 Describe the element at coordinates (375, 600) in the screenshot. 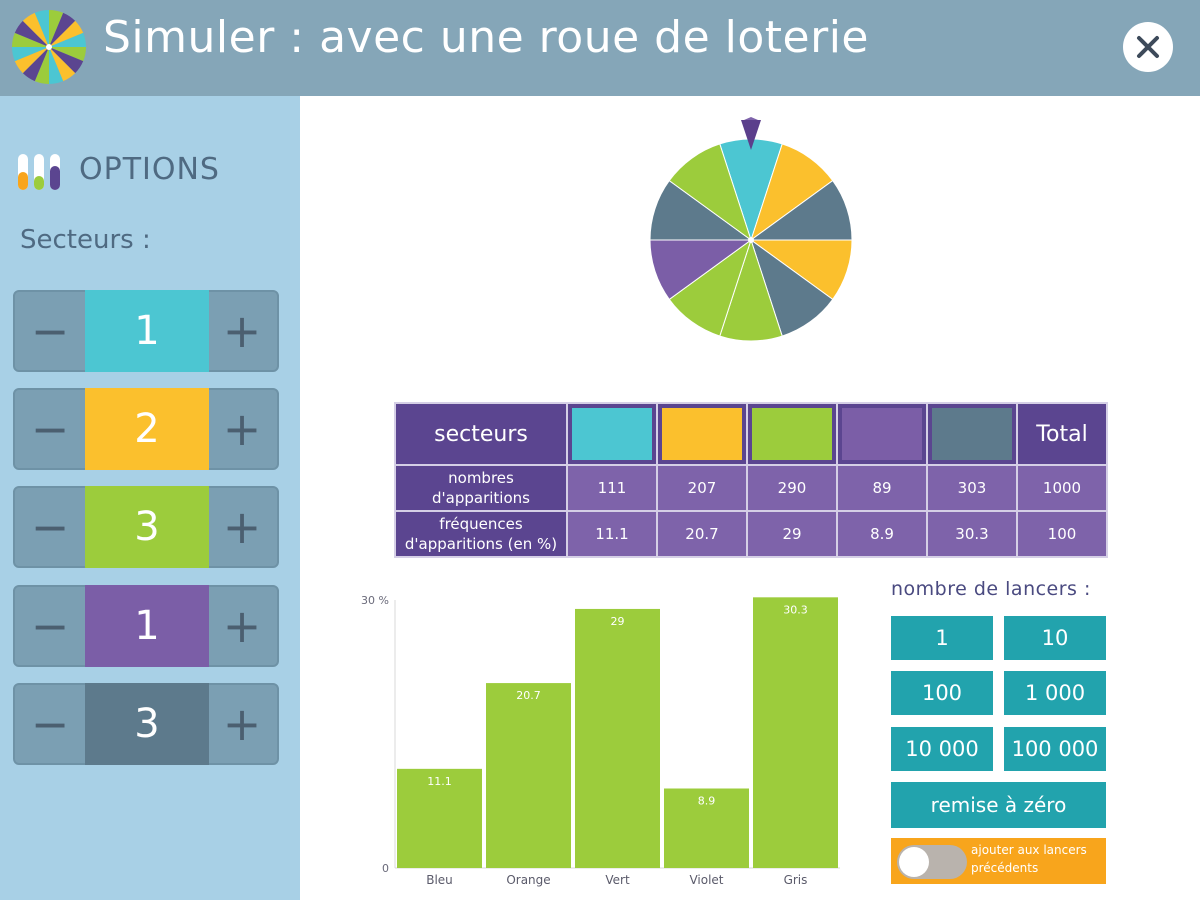

I see `y-tick-label: 30 %` at that location.